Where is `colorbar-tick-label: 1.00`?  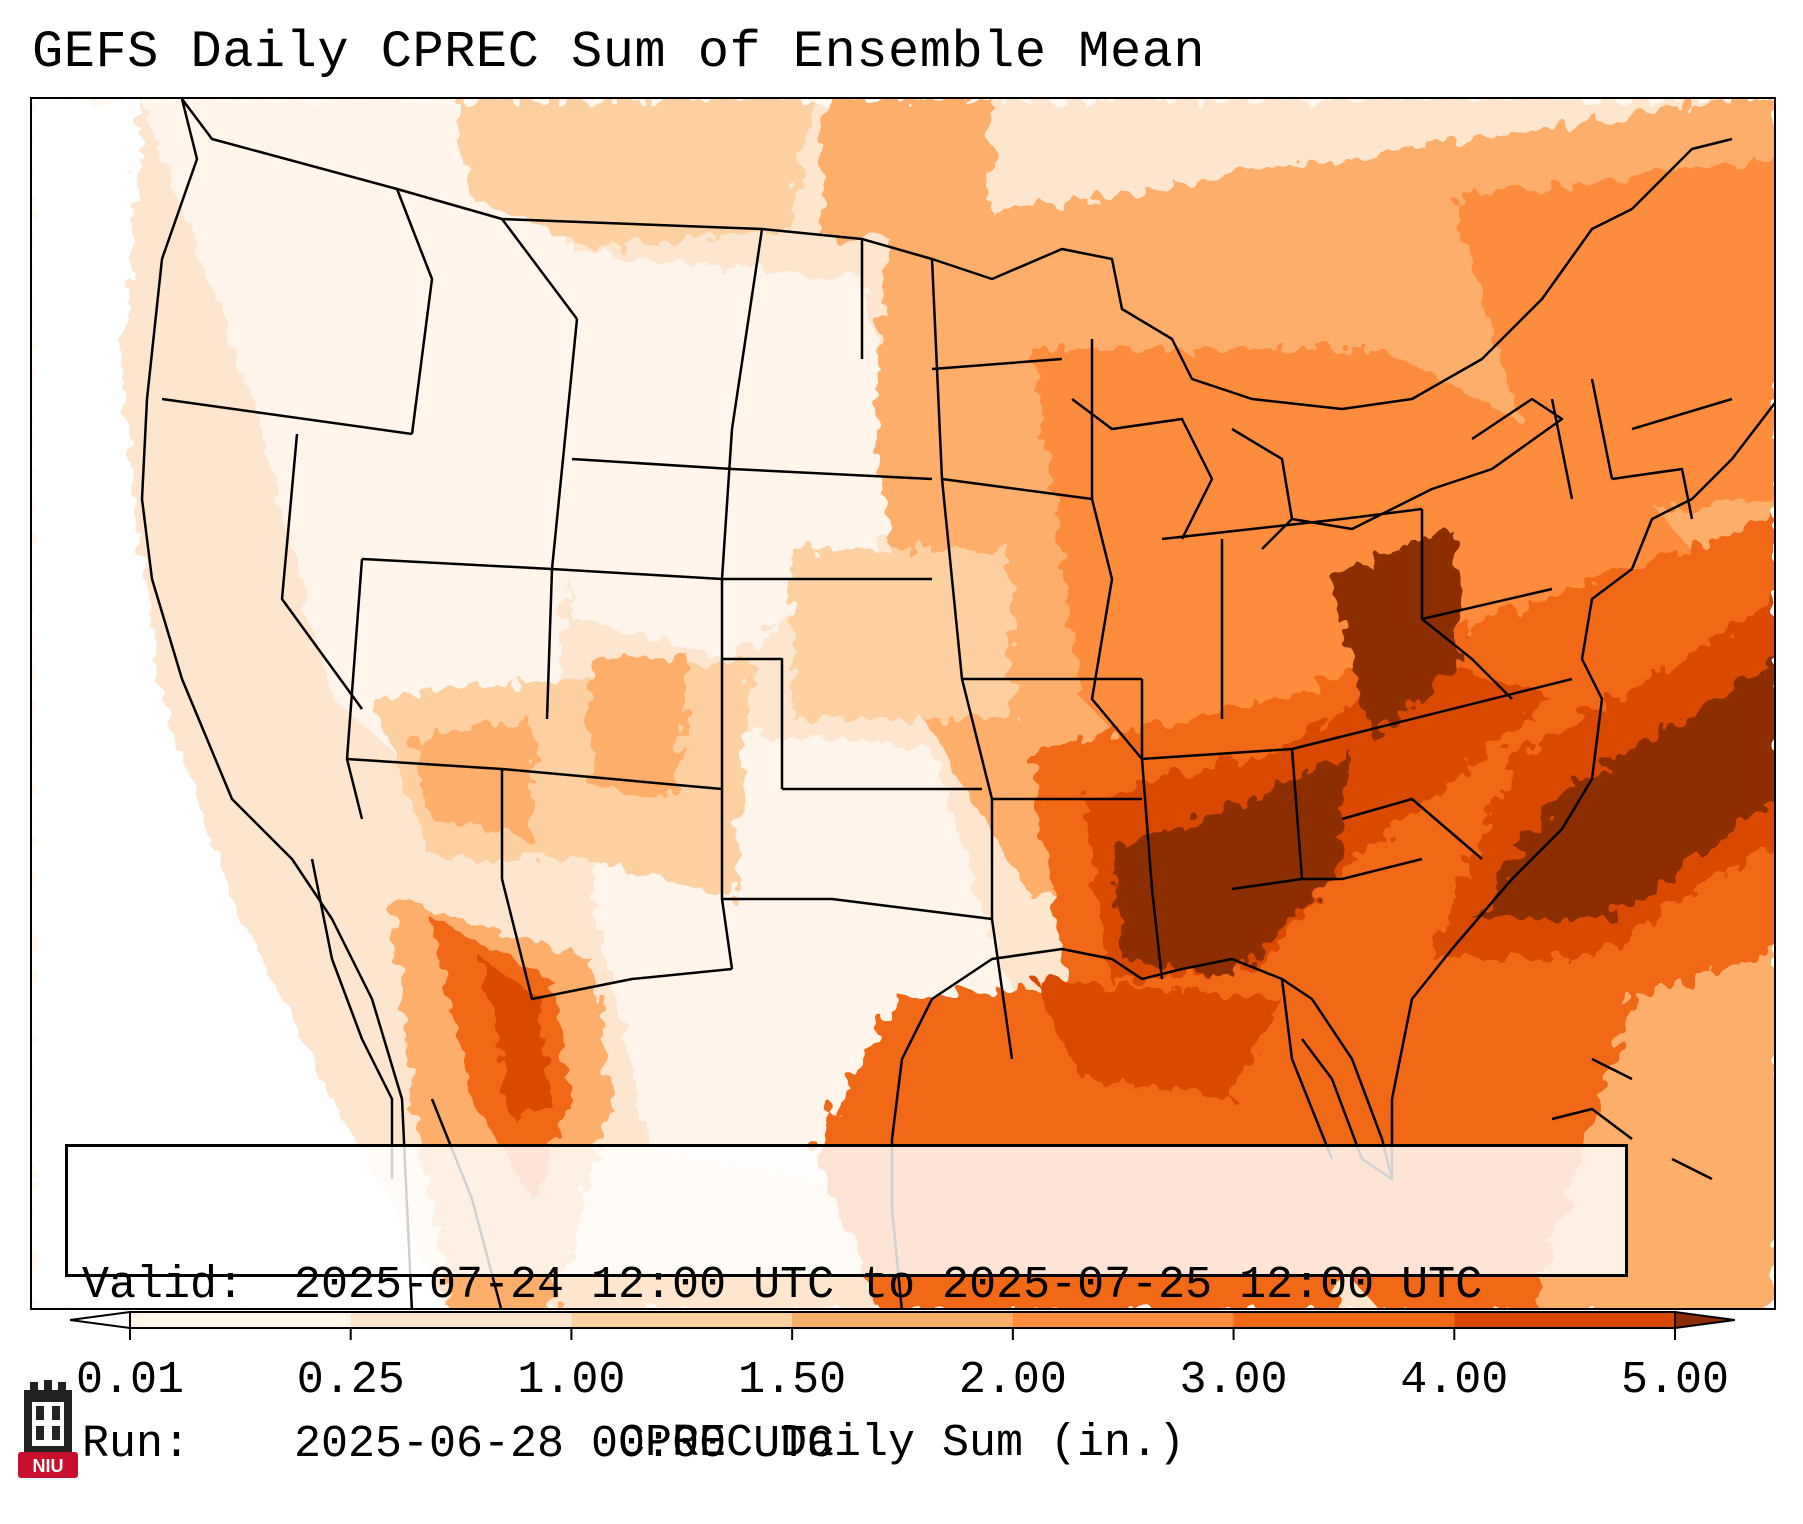 colorbar-tick-label: 1.00 is located at coordinates (571, 1380).